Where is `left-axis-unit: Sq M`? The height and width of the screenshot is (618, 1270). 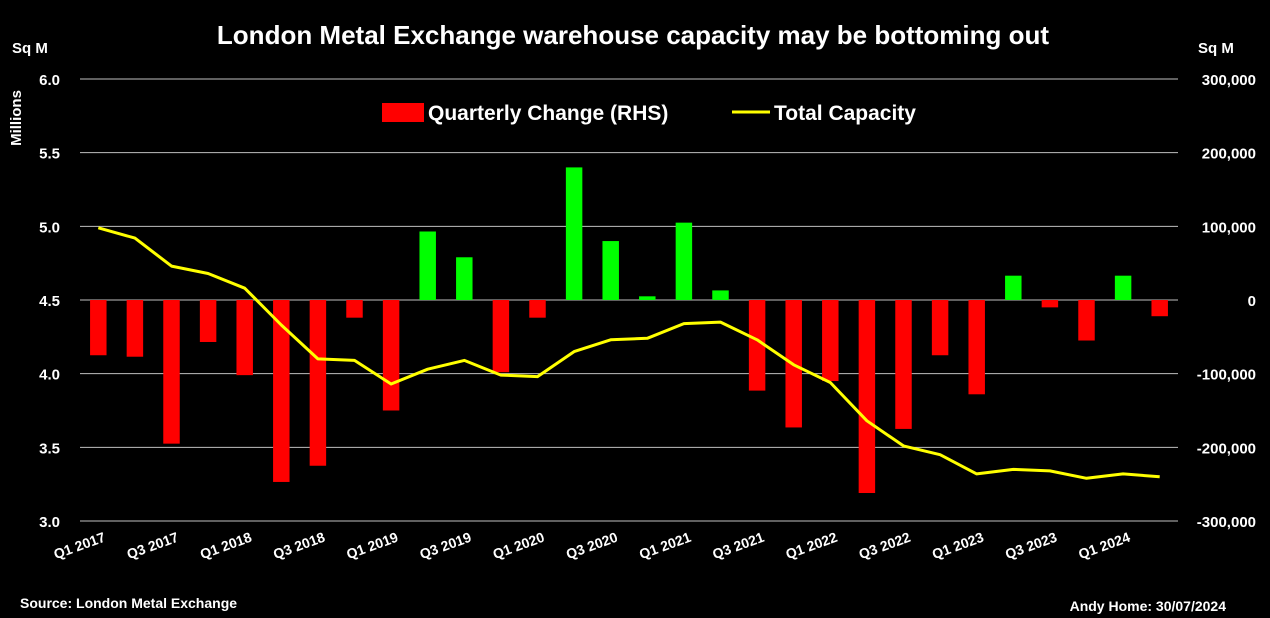 left-axis-unit: Sq M is located at coordinates (30, 48).